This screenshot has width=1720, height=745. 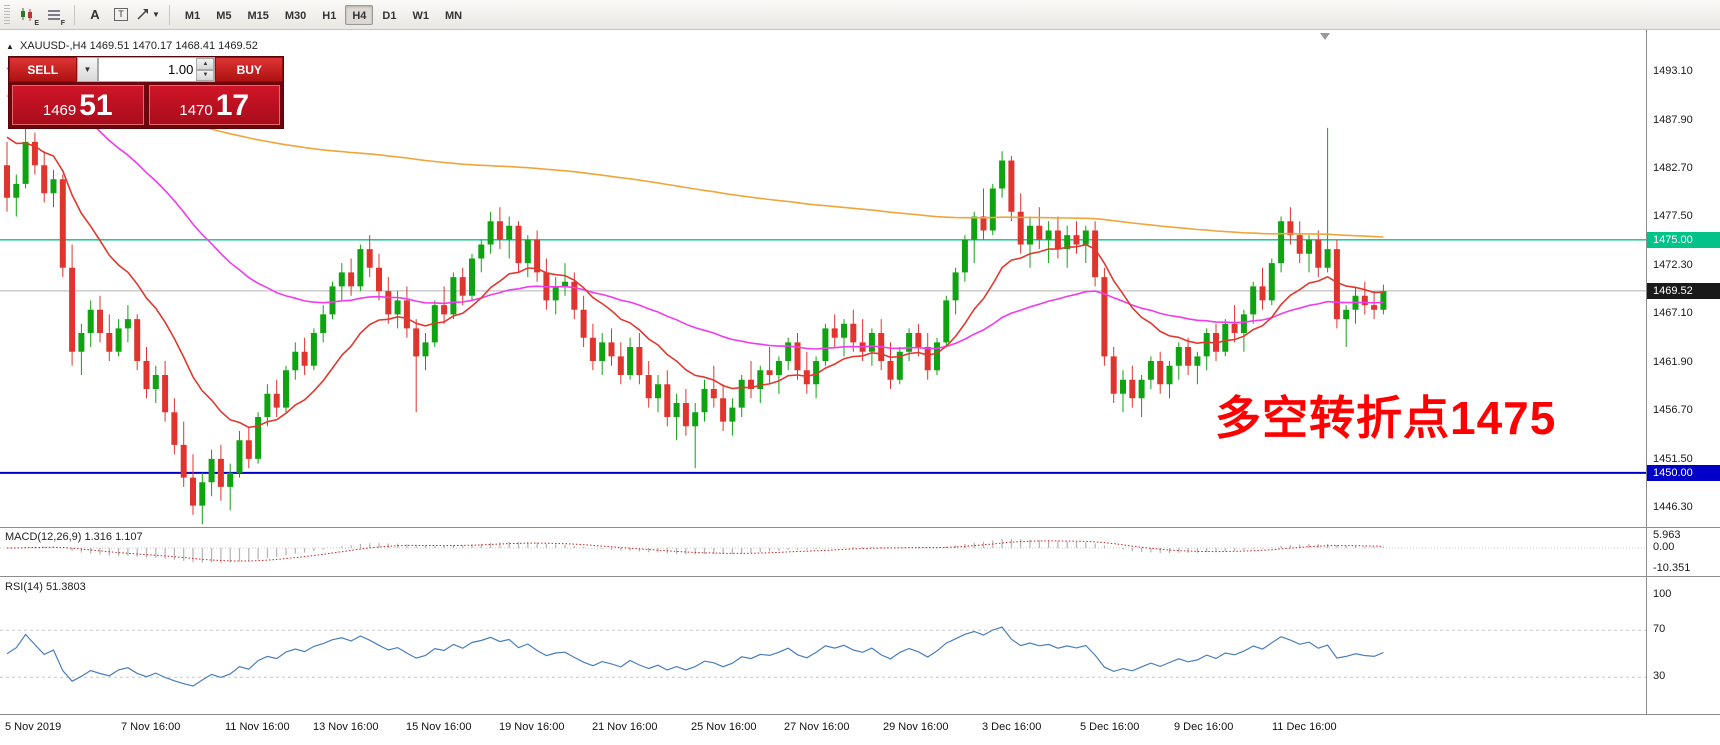 I want to click on macd-panel-canvas, so click(x=823, y=552).